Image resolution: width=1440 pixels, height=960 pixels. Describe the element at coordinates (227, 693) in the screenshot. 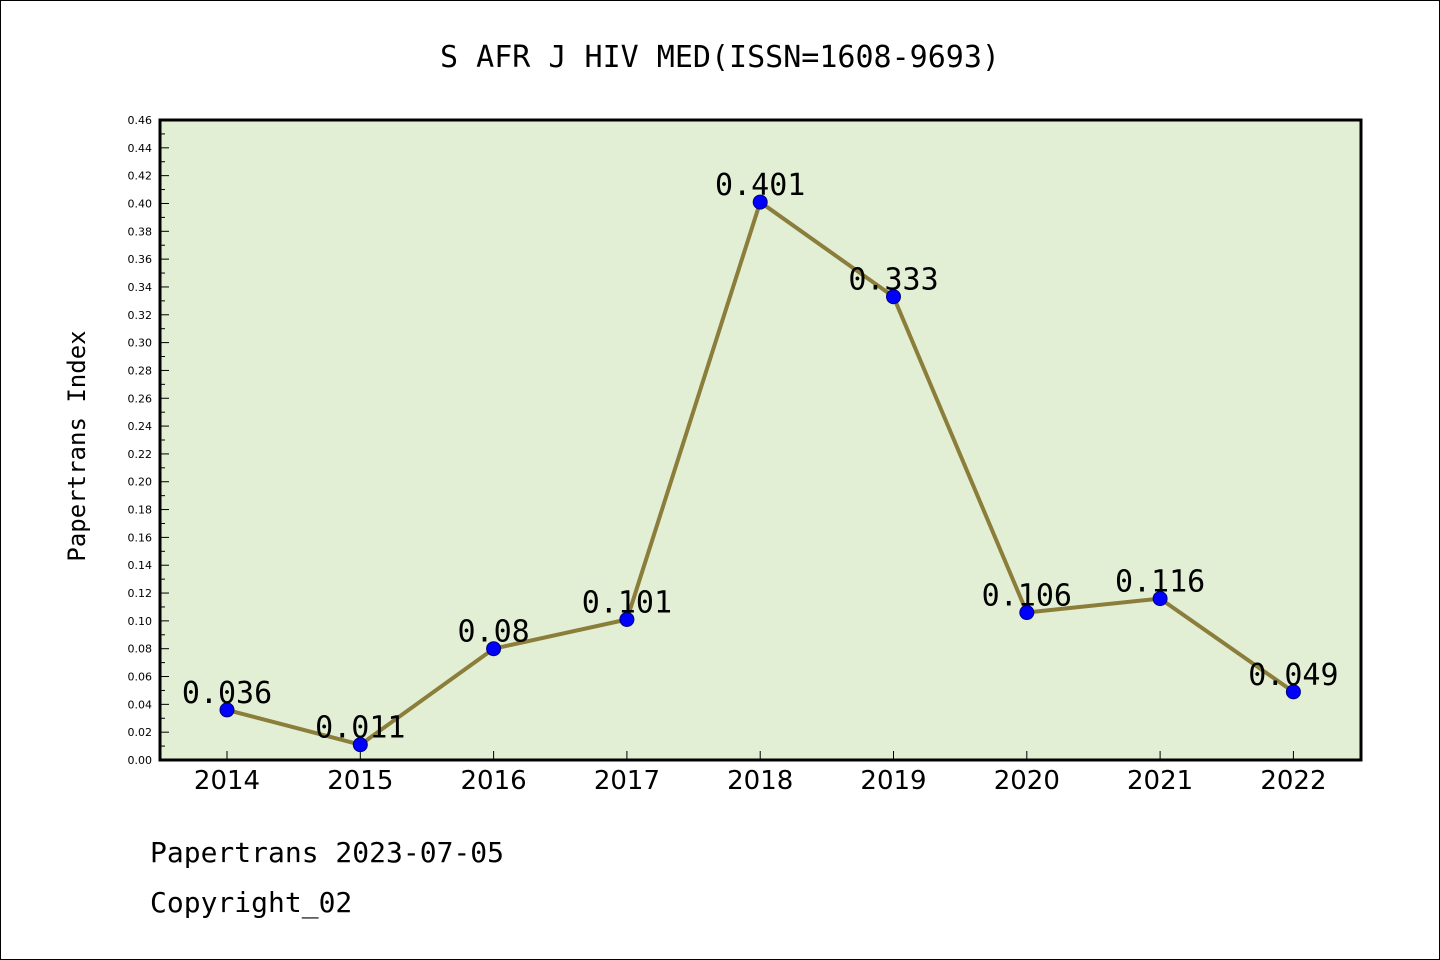

I see `data-label: 0.036` at that location.